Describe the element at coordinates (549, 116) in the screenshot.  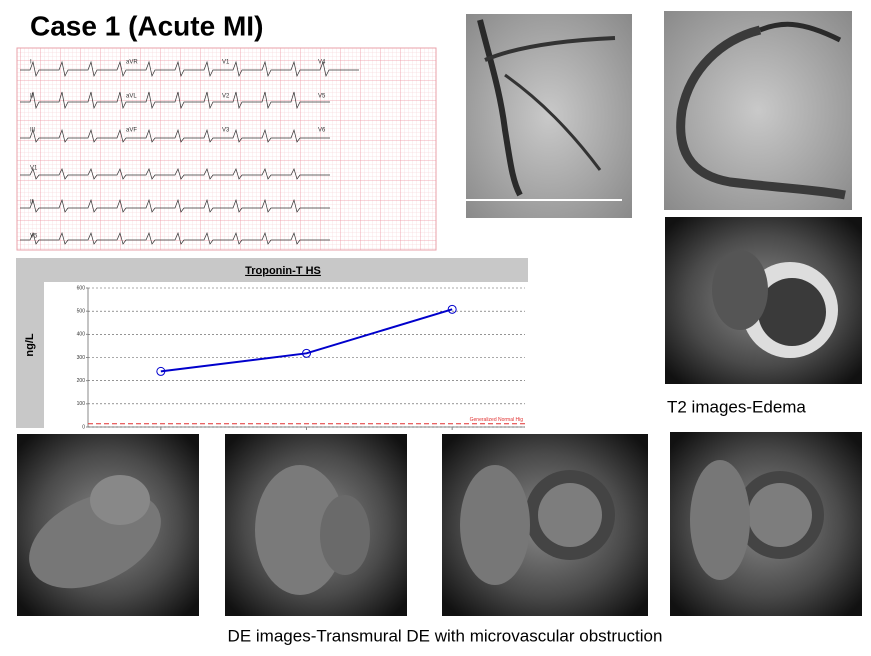
I see `angiogram-left` at that location.